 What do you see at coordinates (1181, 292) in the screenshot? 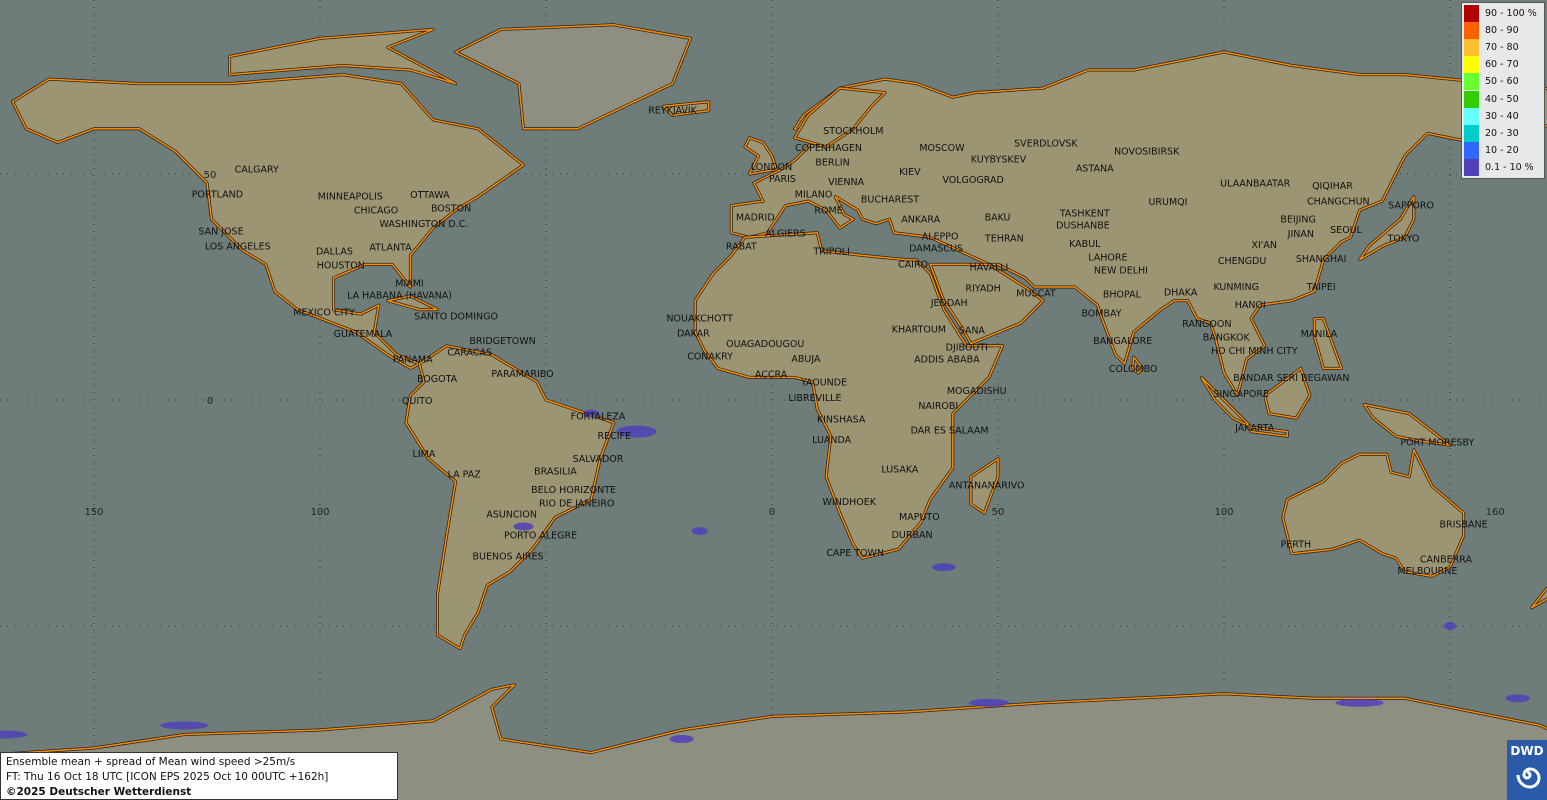
I see `city-label: DHAKA` at bounding box center [1181, 292].